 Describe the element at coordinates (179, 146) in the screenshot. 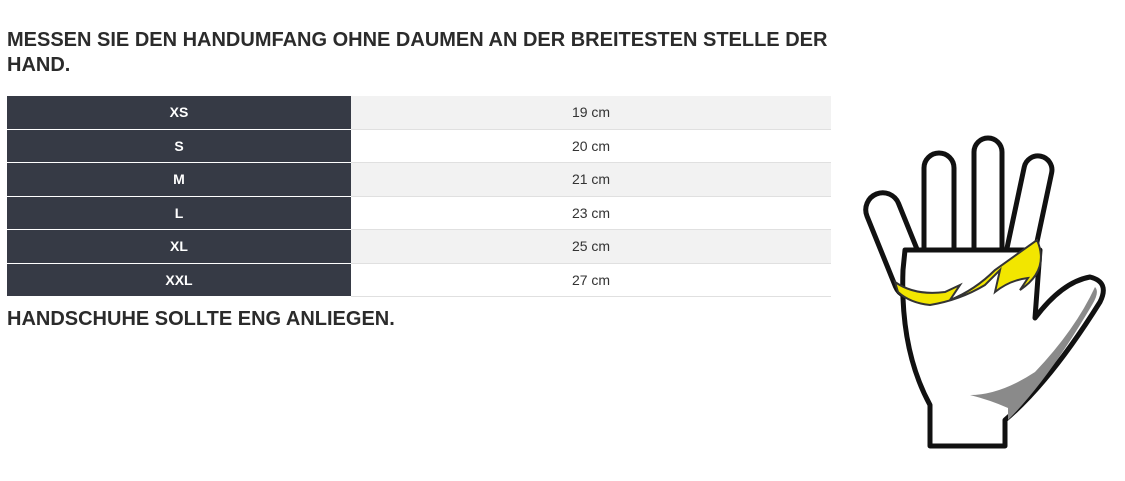

I see `size-cell: S` at that location.